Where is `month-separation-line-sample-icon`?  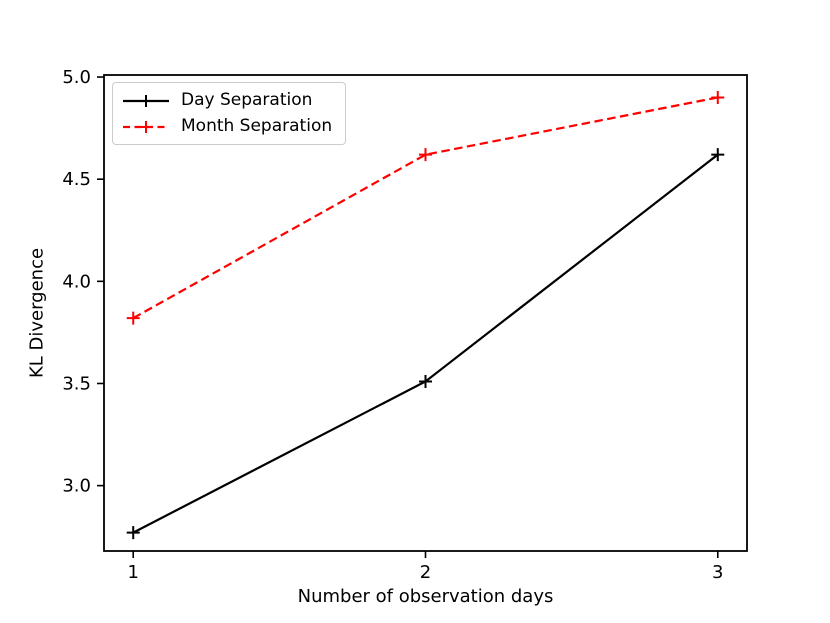 month-separation-line-sample-icon is located at coordinates (146, 126).